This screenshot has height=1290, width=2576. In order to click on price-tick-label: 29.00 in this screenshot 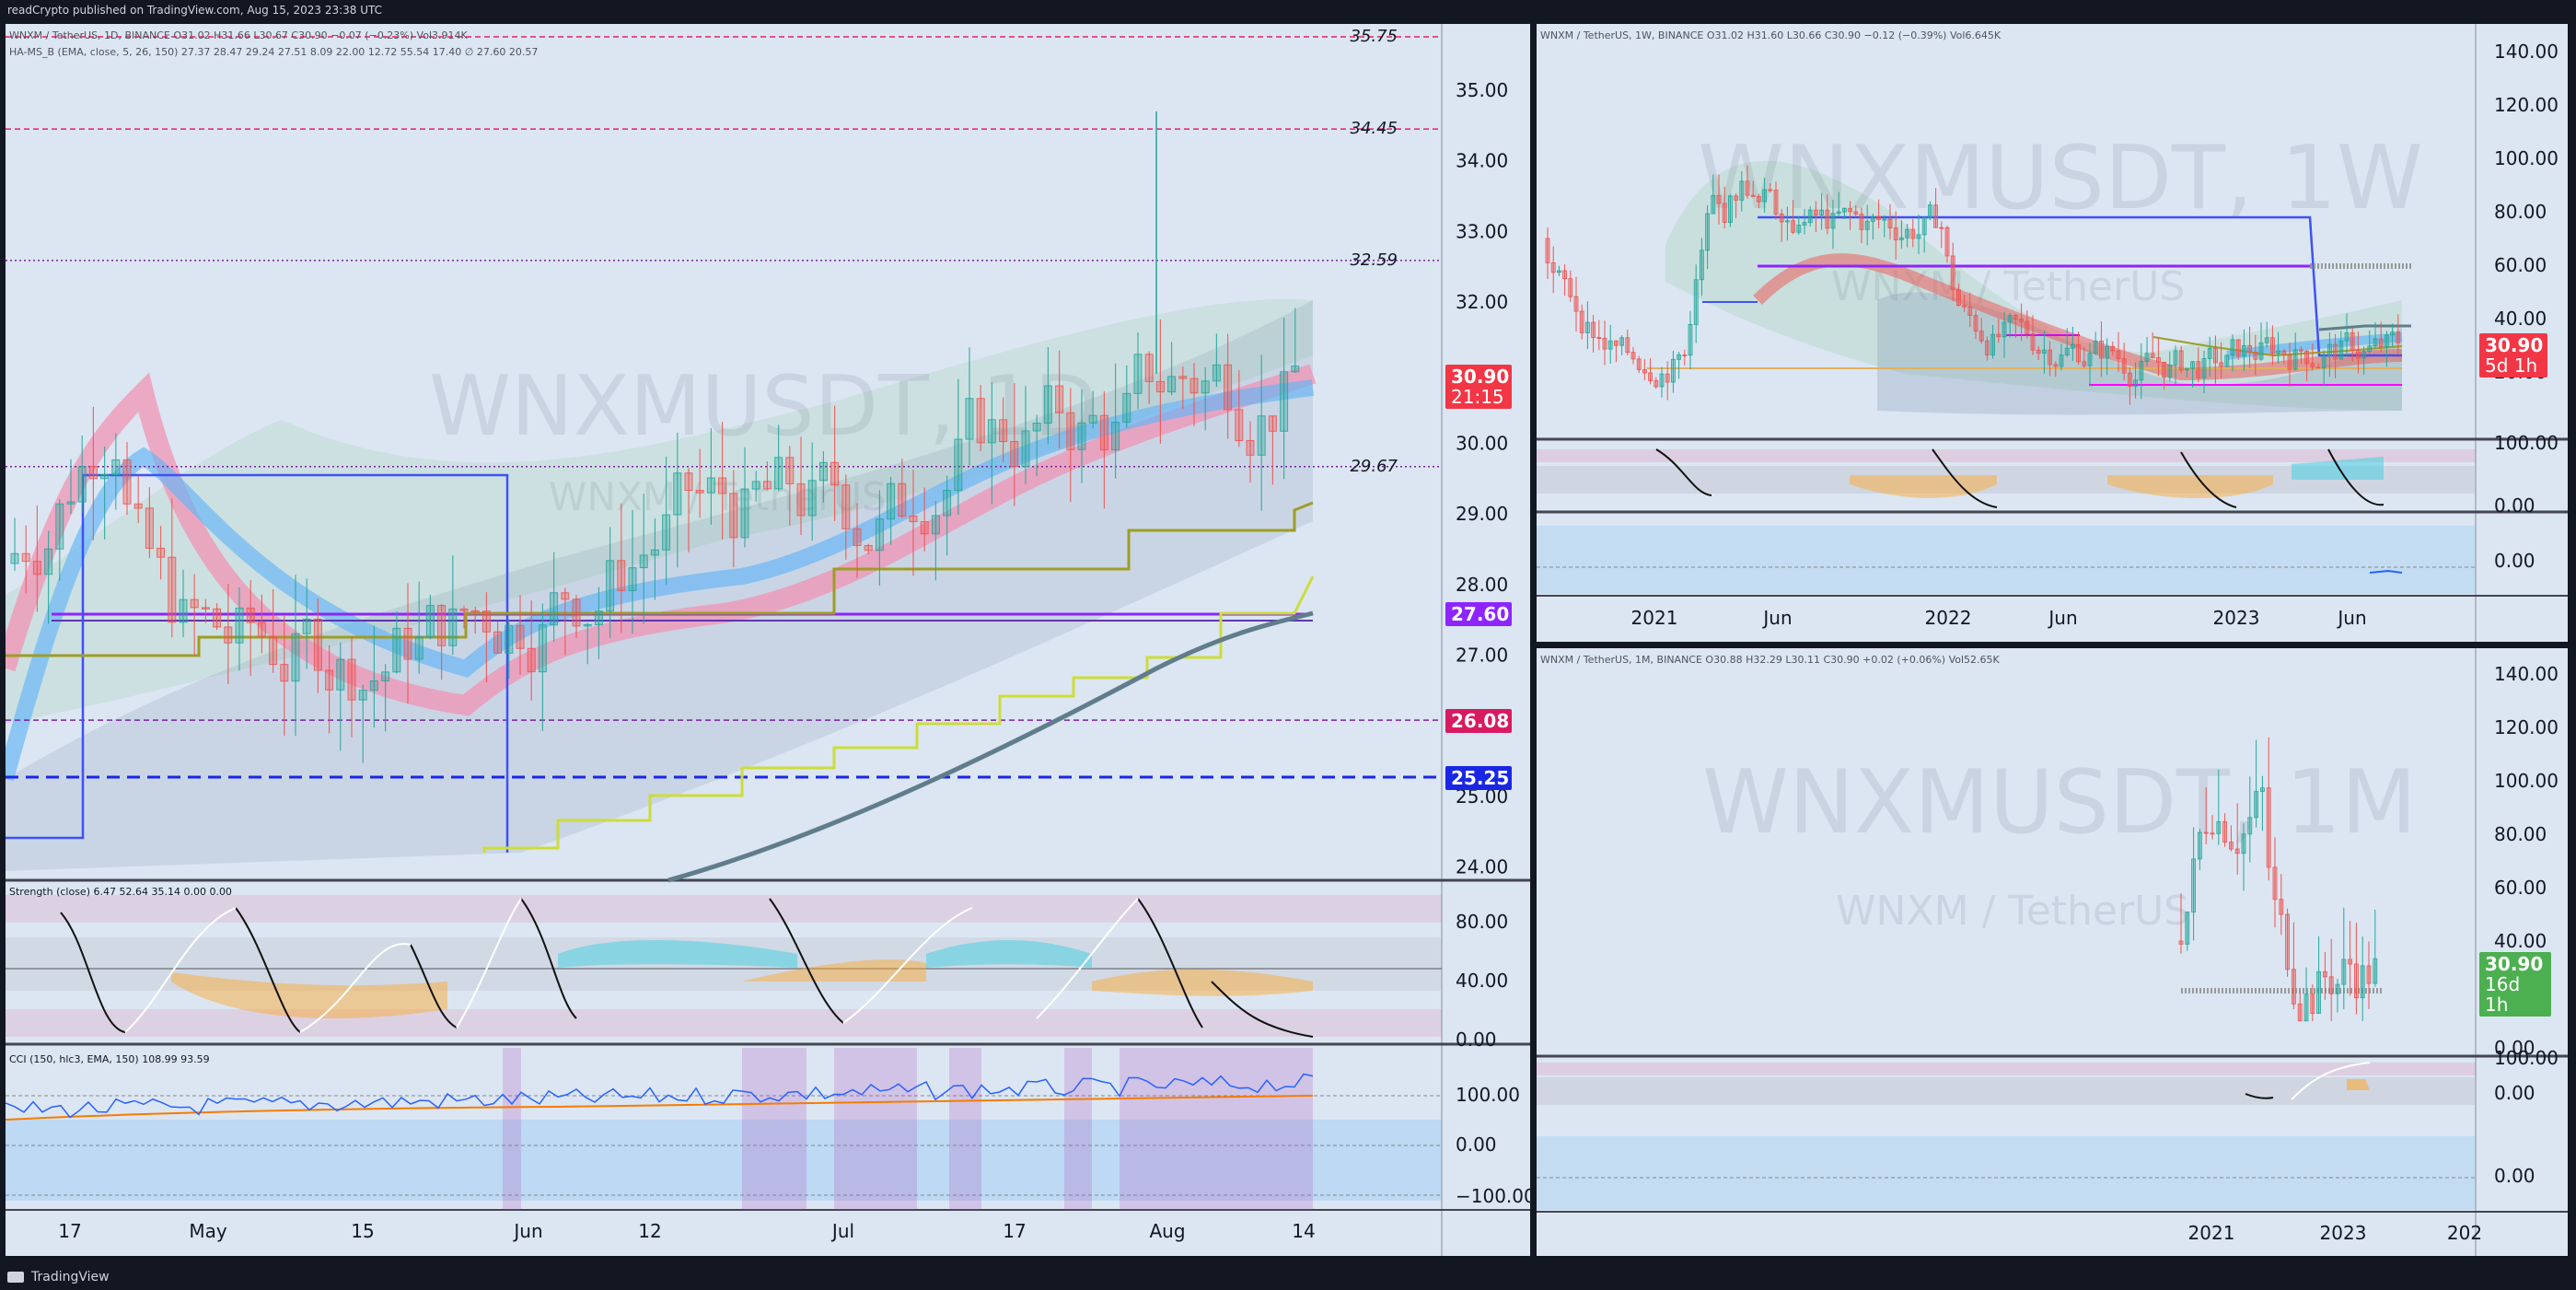, I will do `click(1482, 514)`.